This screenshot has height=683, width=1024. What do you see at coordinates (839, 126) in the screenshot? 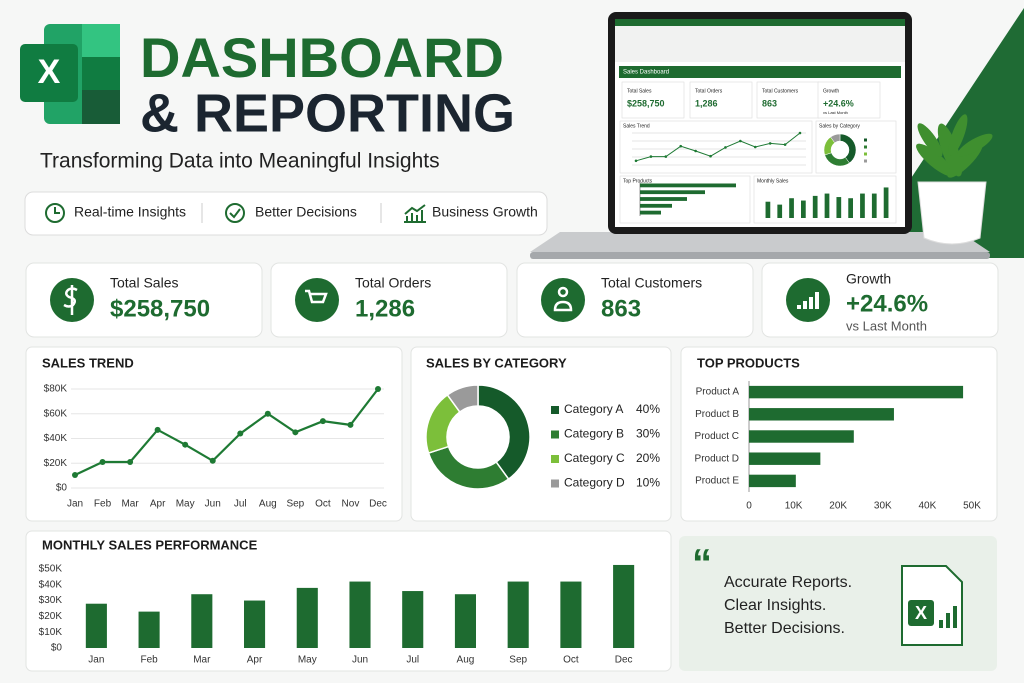
I see `screen-panel-title: Sales by Category` at bounding box center [839, 126].